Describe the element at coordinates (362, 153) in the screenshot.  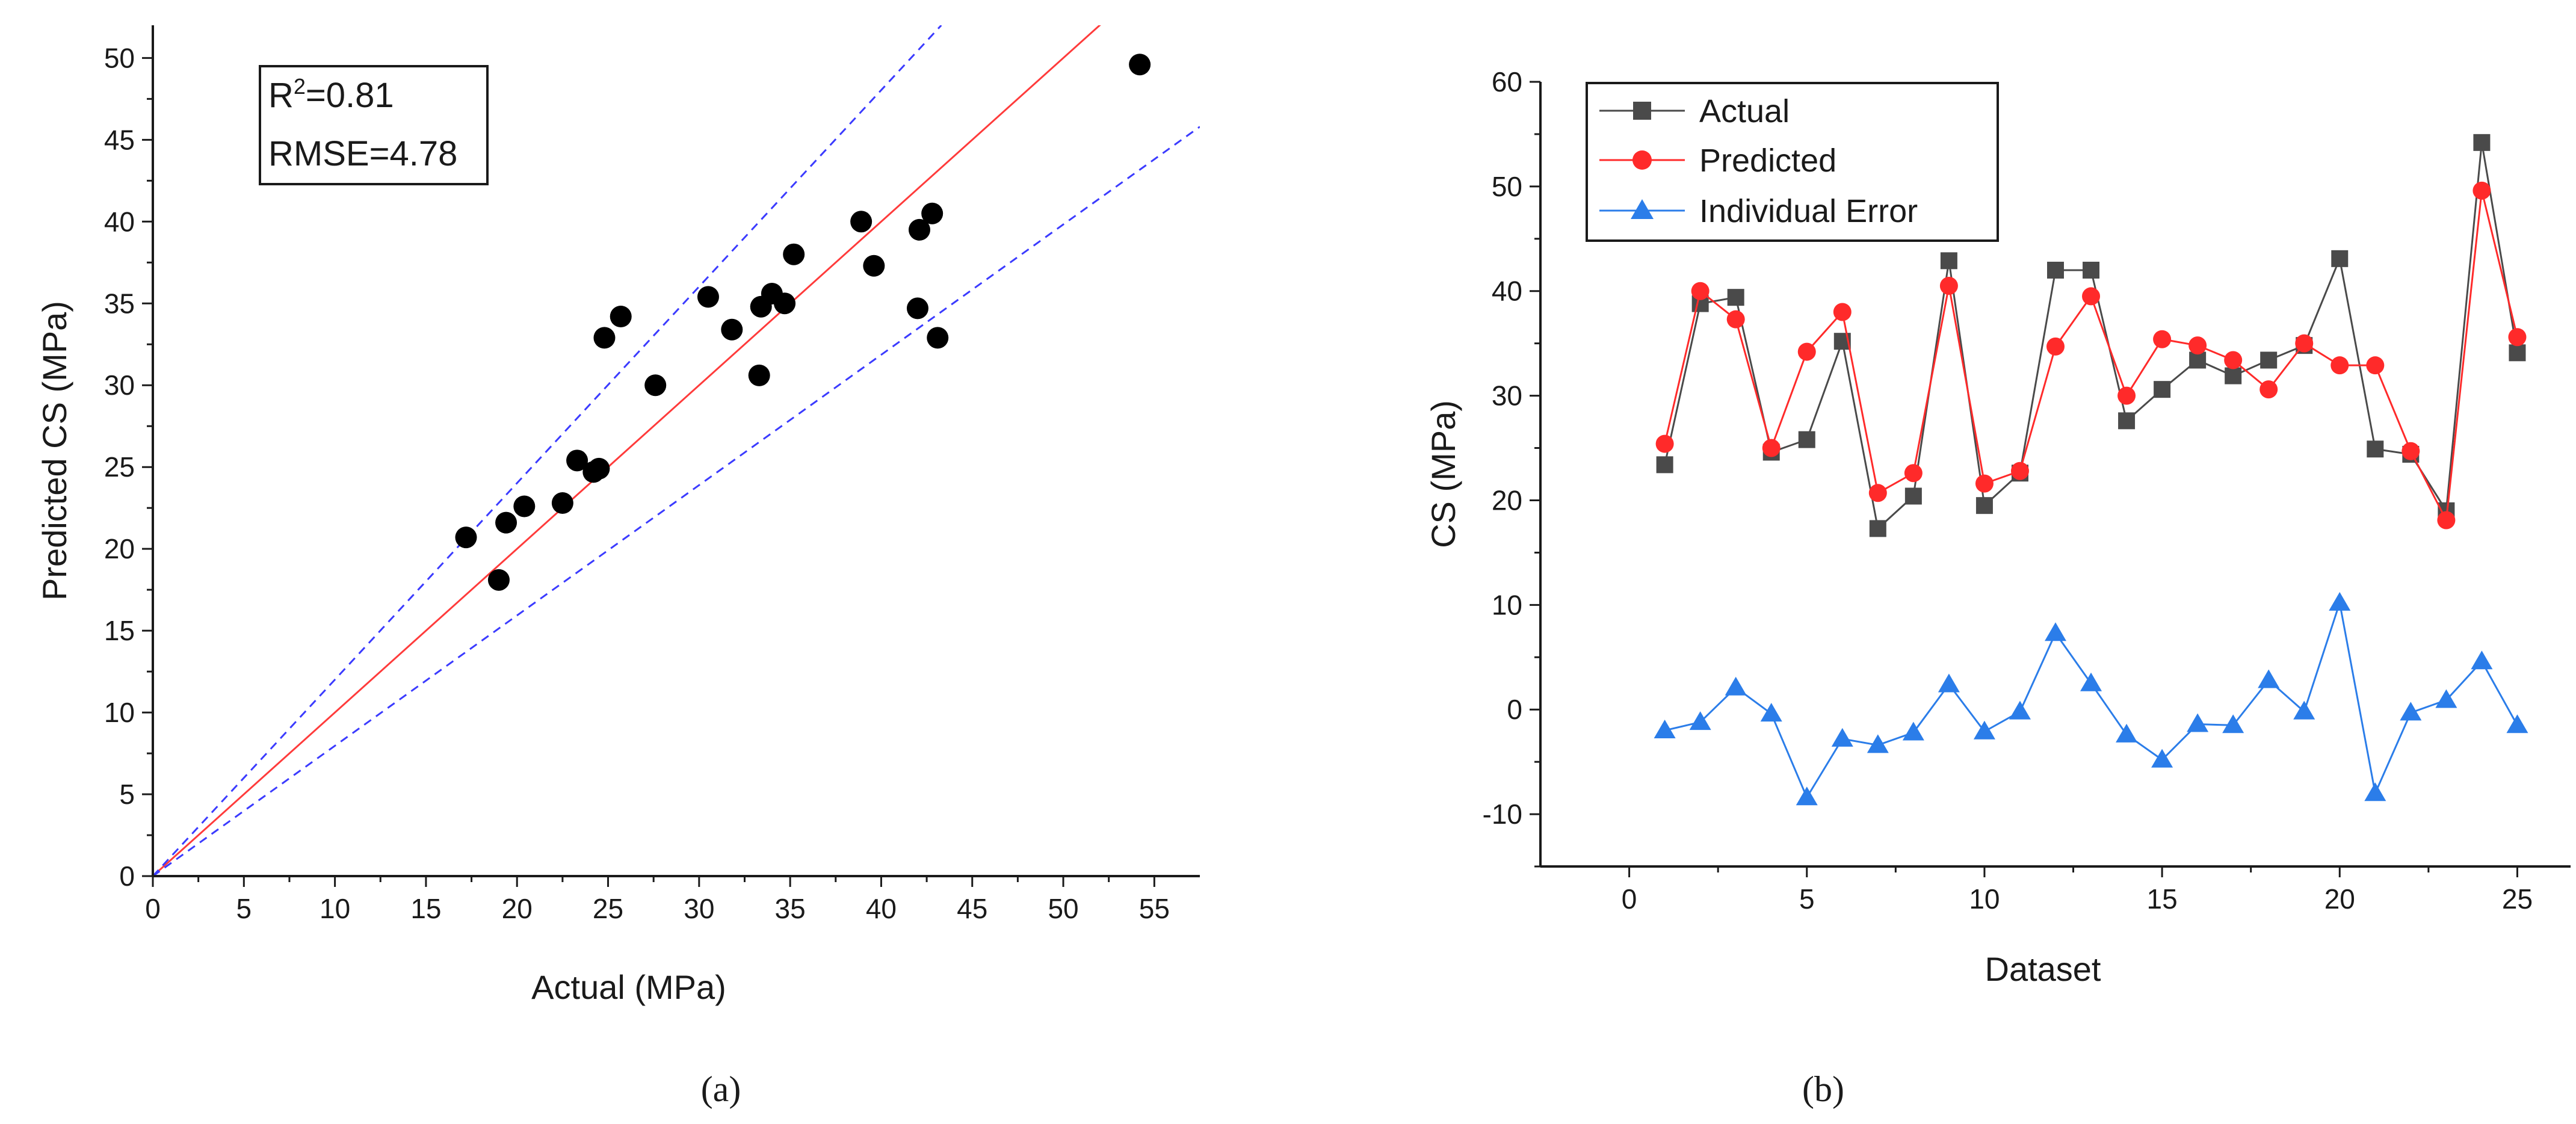
I see `rmse-label: RMSE=4.78` at that location.